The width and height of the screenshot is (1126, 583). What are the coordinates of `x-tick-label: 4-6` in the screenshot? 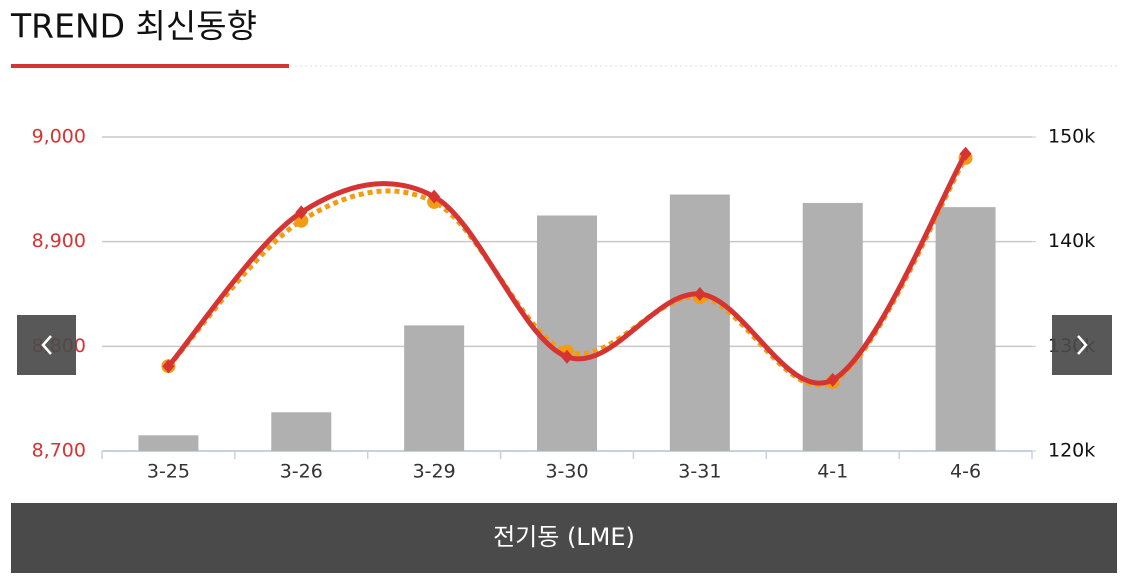 It's located at (965, 472).